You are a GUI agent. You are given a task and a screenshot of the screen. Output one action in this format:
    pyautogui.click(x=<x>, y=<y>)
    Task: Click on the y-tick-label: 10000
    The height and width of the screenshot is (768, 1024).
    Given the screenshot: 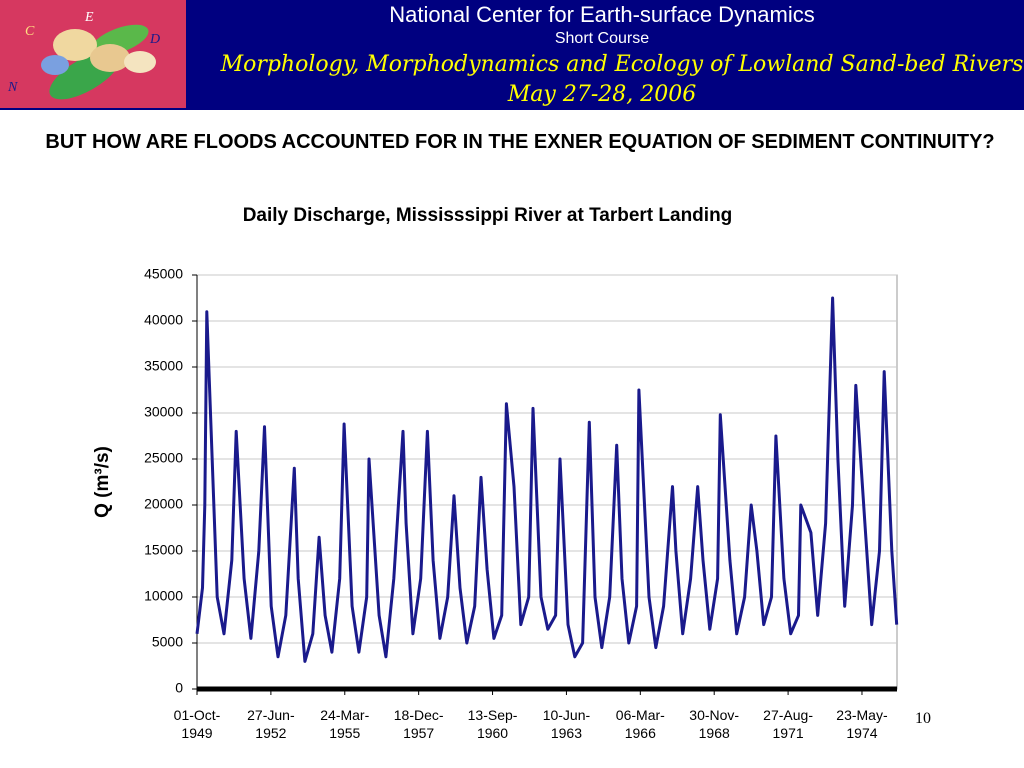 What is the action you would take?
    pyautogui.click(x=163, y=596)
    